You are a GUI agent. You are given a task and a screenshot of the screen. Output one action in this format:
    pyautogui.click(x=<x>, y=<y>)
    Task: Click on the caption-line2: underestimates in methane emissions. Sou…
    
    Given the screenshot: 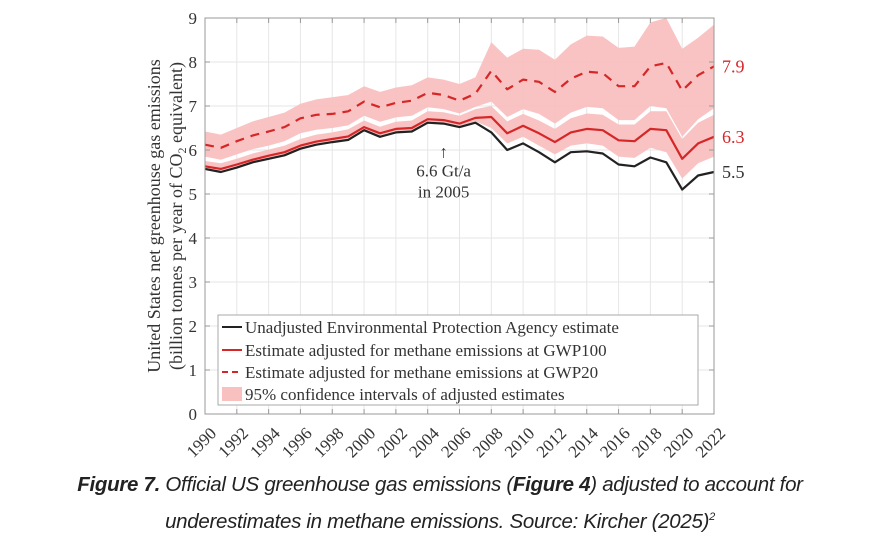 What is the action you would take?
    pyautogui.click(x=440, y=519)
    